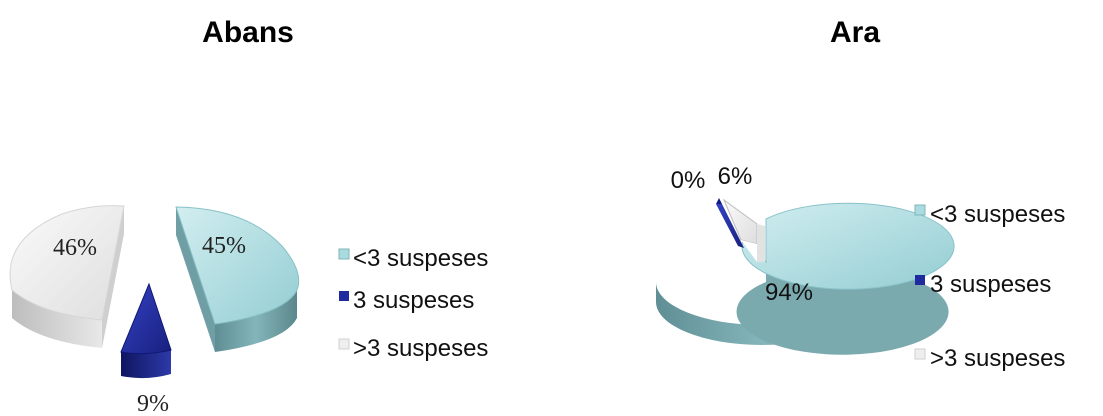 This screenshot has height=416, width=1103. I want to click on legend-swatch-ara-lt3, so click(920, 210).